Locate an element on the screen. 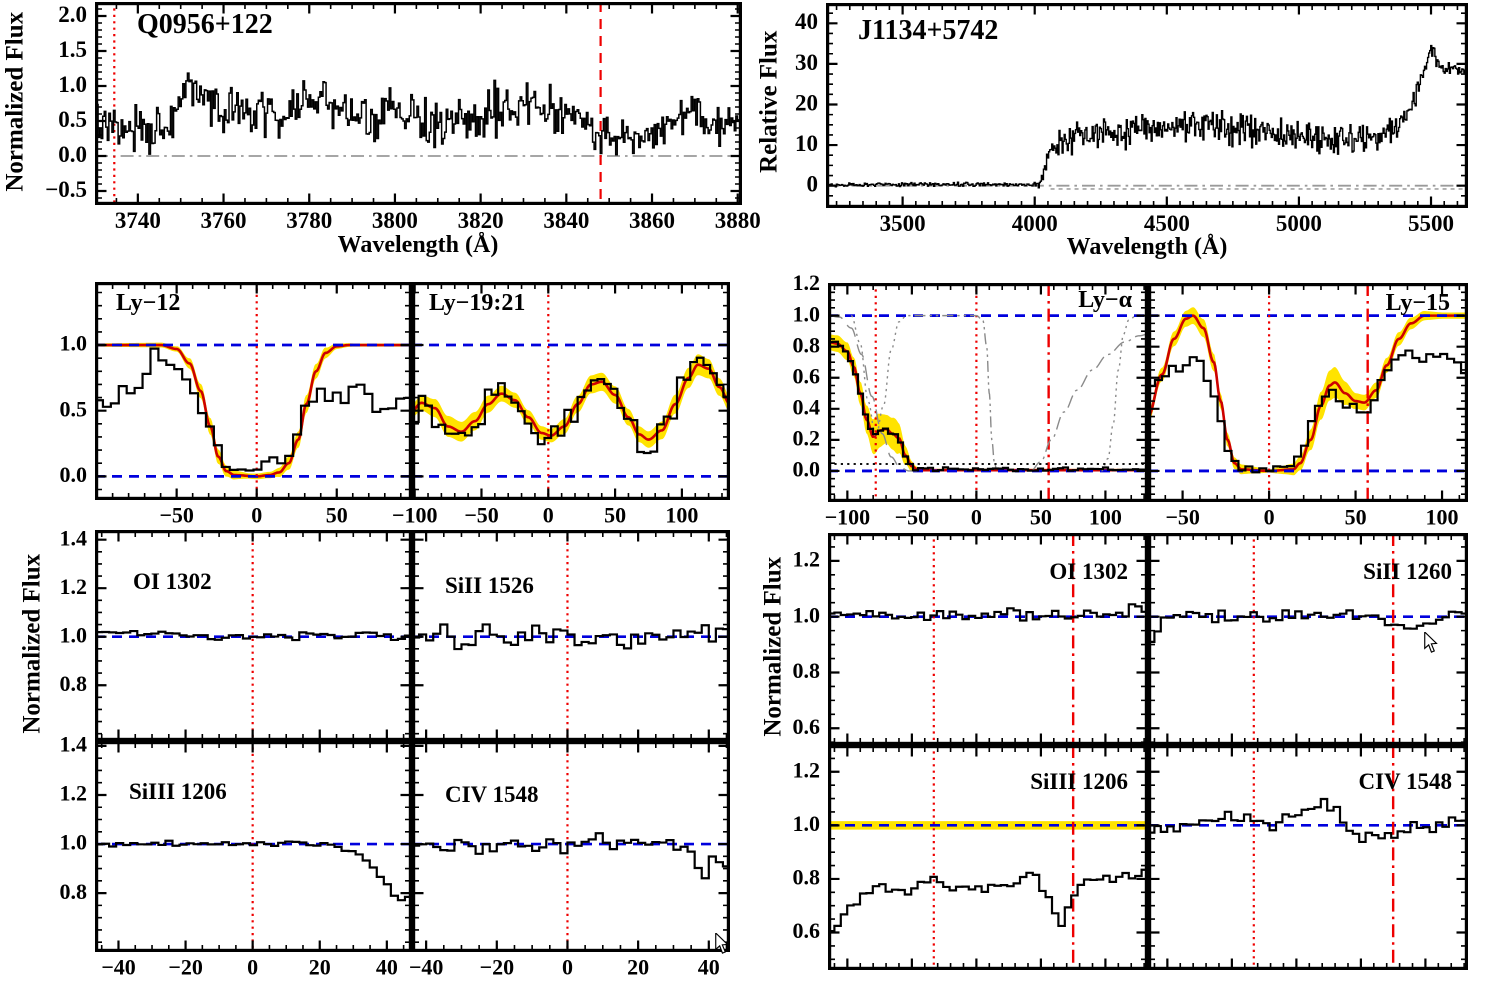  y-axis-title-normalized-flux-top: Normalized Flux is located at coordinates (15, 101).